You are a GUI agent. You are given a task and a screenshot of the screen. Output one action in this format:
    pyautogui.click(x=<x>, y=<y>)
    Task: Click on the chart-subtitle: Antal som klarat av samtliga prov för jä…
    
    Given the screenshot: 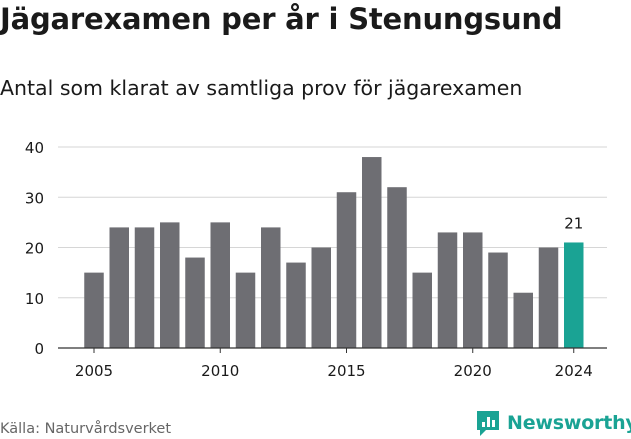 What is the action you would take?
    pyautogui.click(x=261, y=88)
    